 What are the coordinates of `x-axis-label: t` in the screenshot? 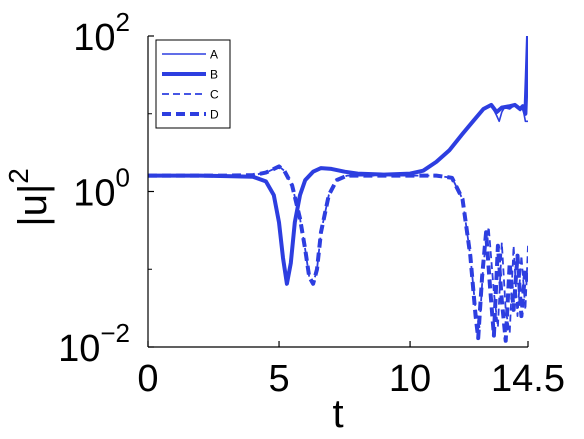 It's located at (337, 414).